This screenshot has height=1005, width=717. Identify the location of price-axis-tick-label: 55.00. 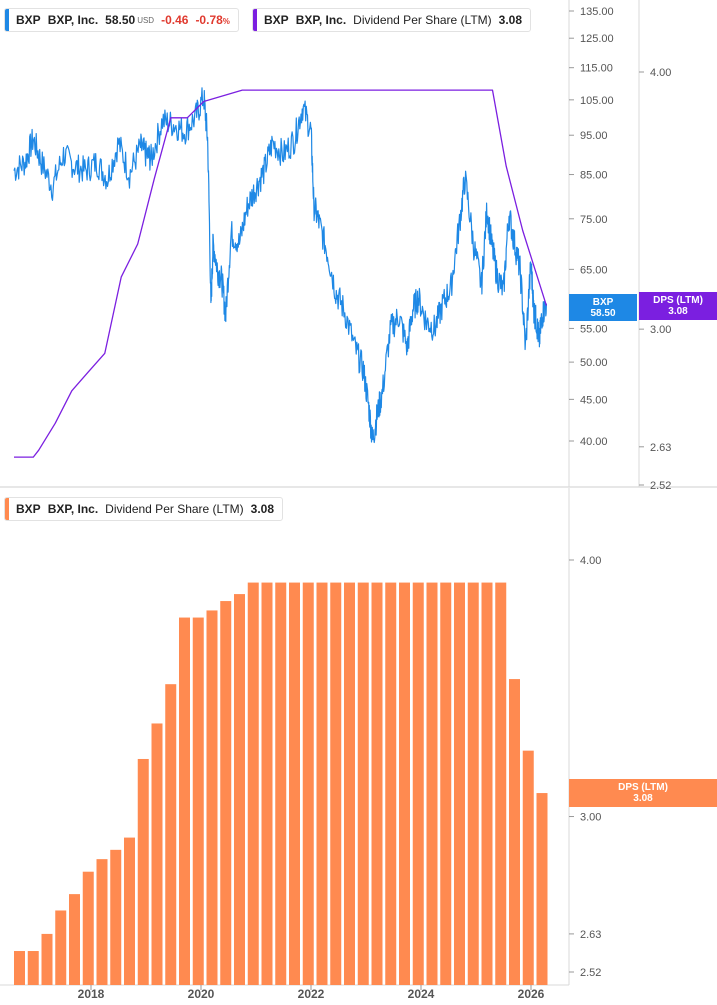
(594, 329).